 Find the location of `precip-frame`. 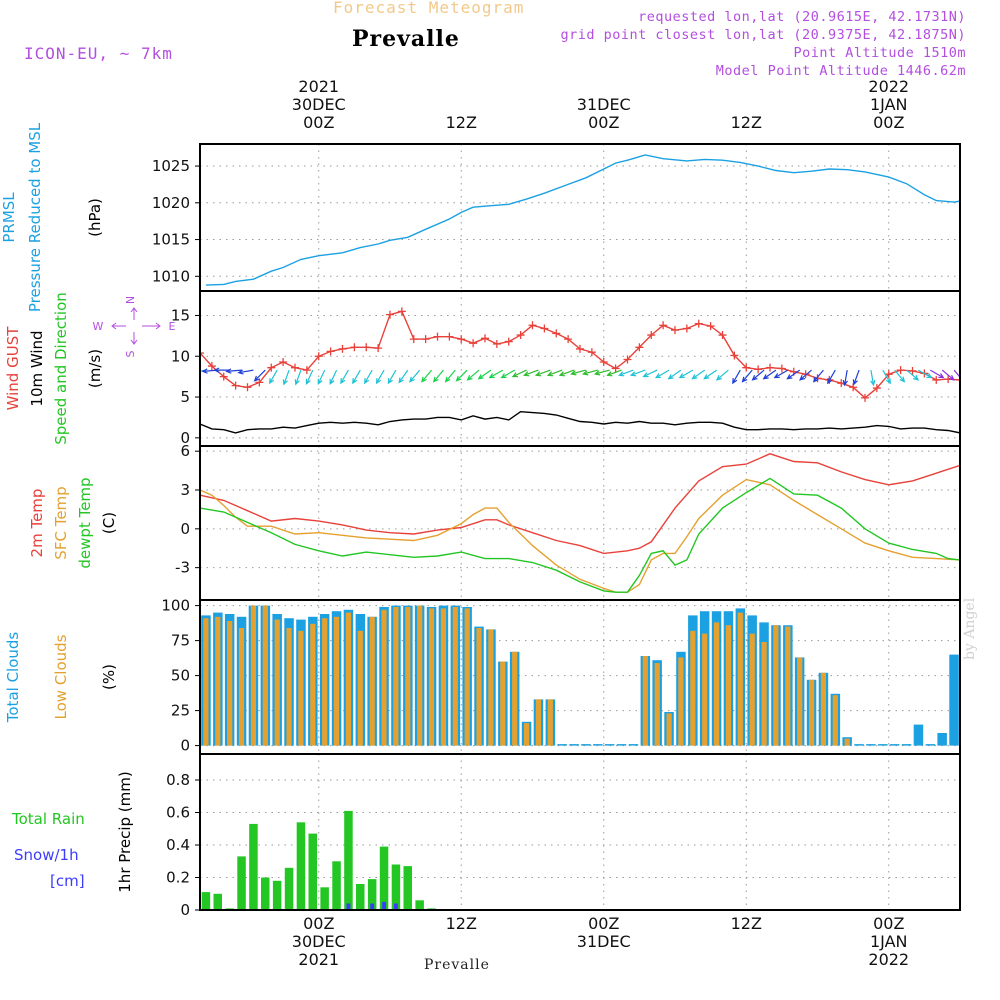

precip-frame is located at coordinates (580, 832).